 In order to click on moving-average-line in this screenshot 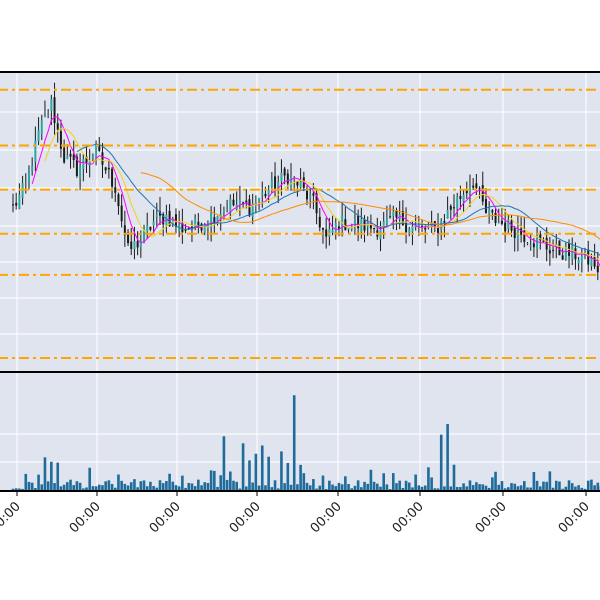, I will do `click(370, 206)`.